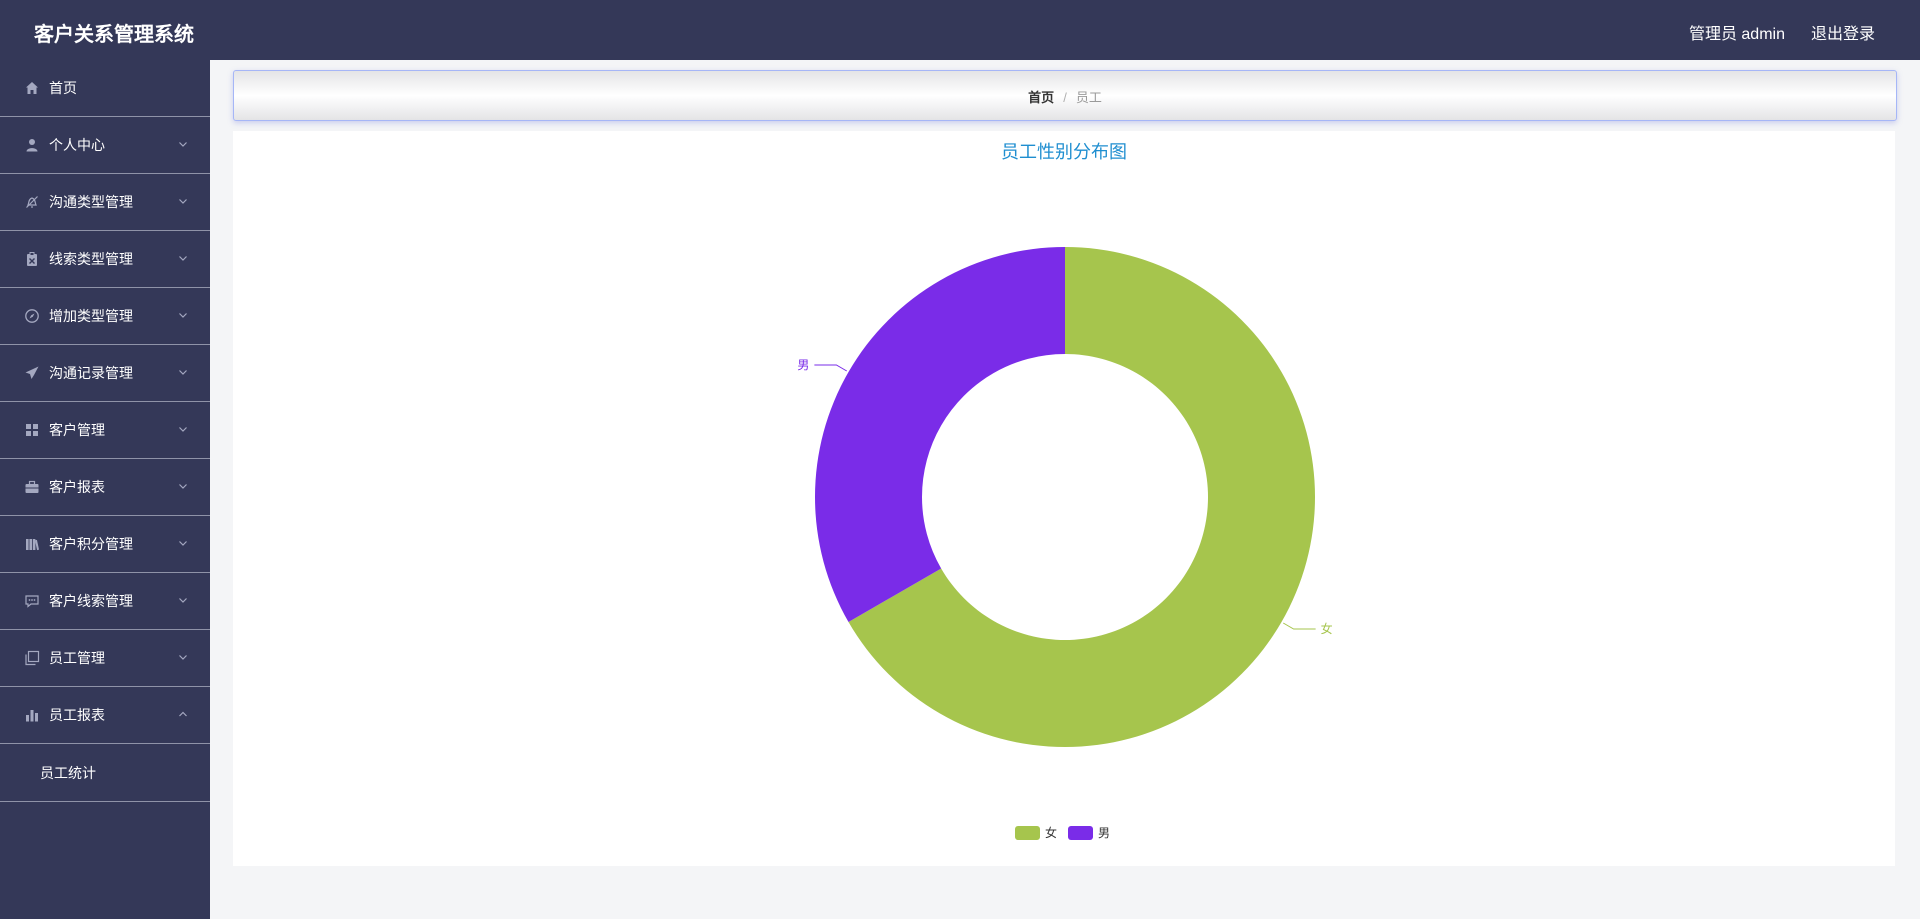  What do you see at coordinates (77, 715) in the screenshot?
I see `sidebar-item-label: 员工报表` at bounding box center [77, 715].